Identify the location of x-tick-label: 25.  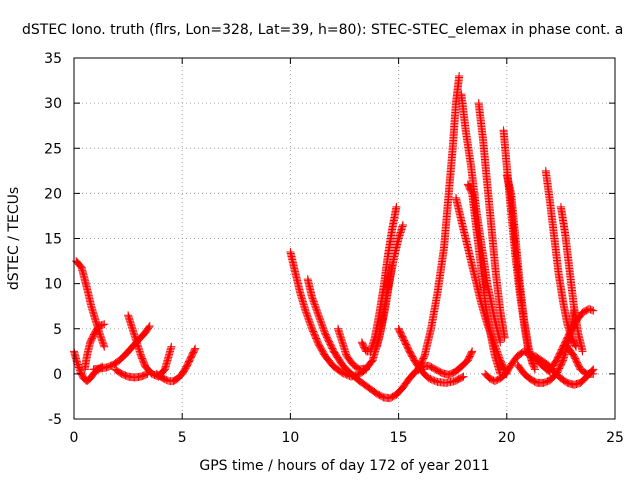
(615, 438).